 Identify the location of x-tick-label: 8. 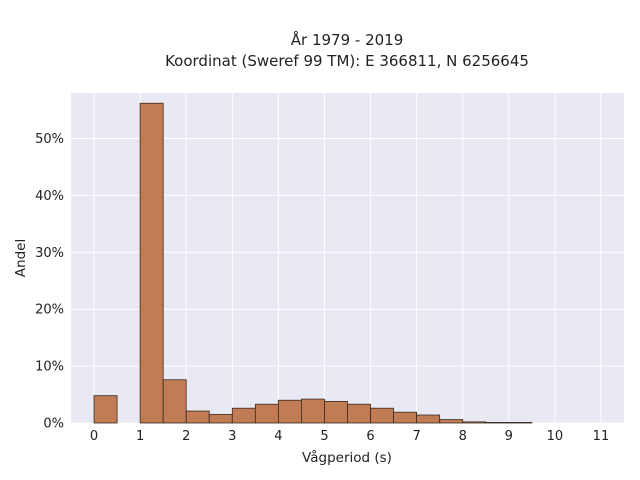
(463, 436).